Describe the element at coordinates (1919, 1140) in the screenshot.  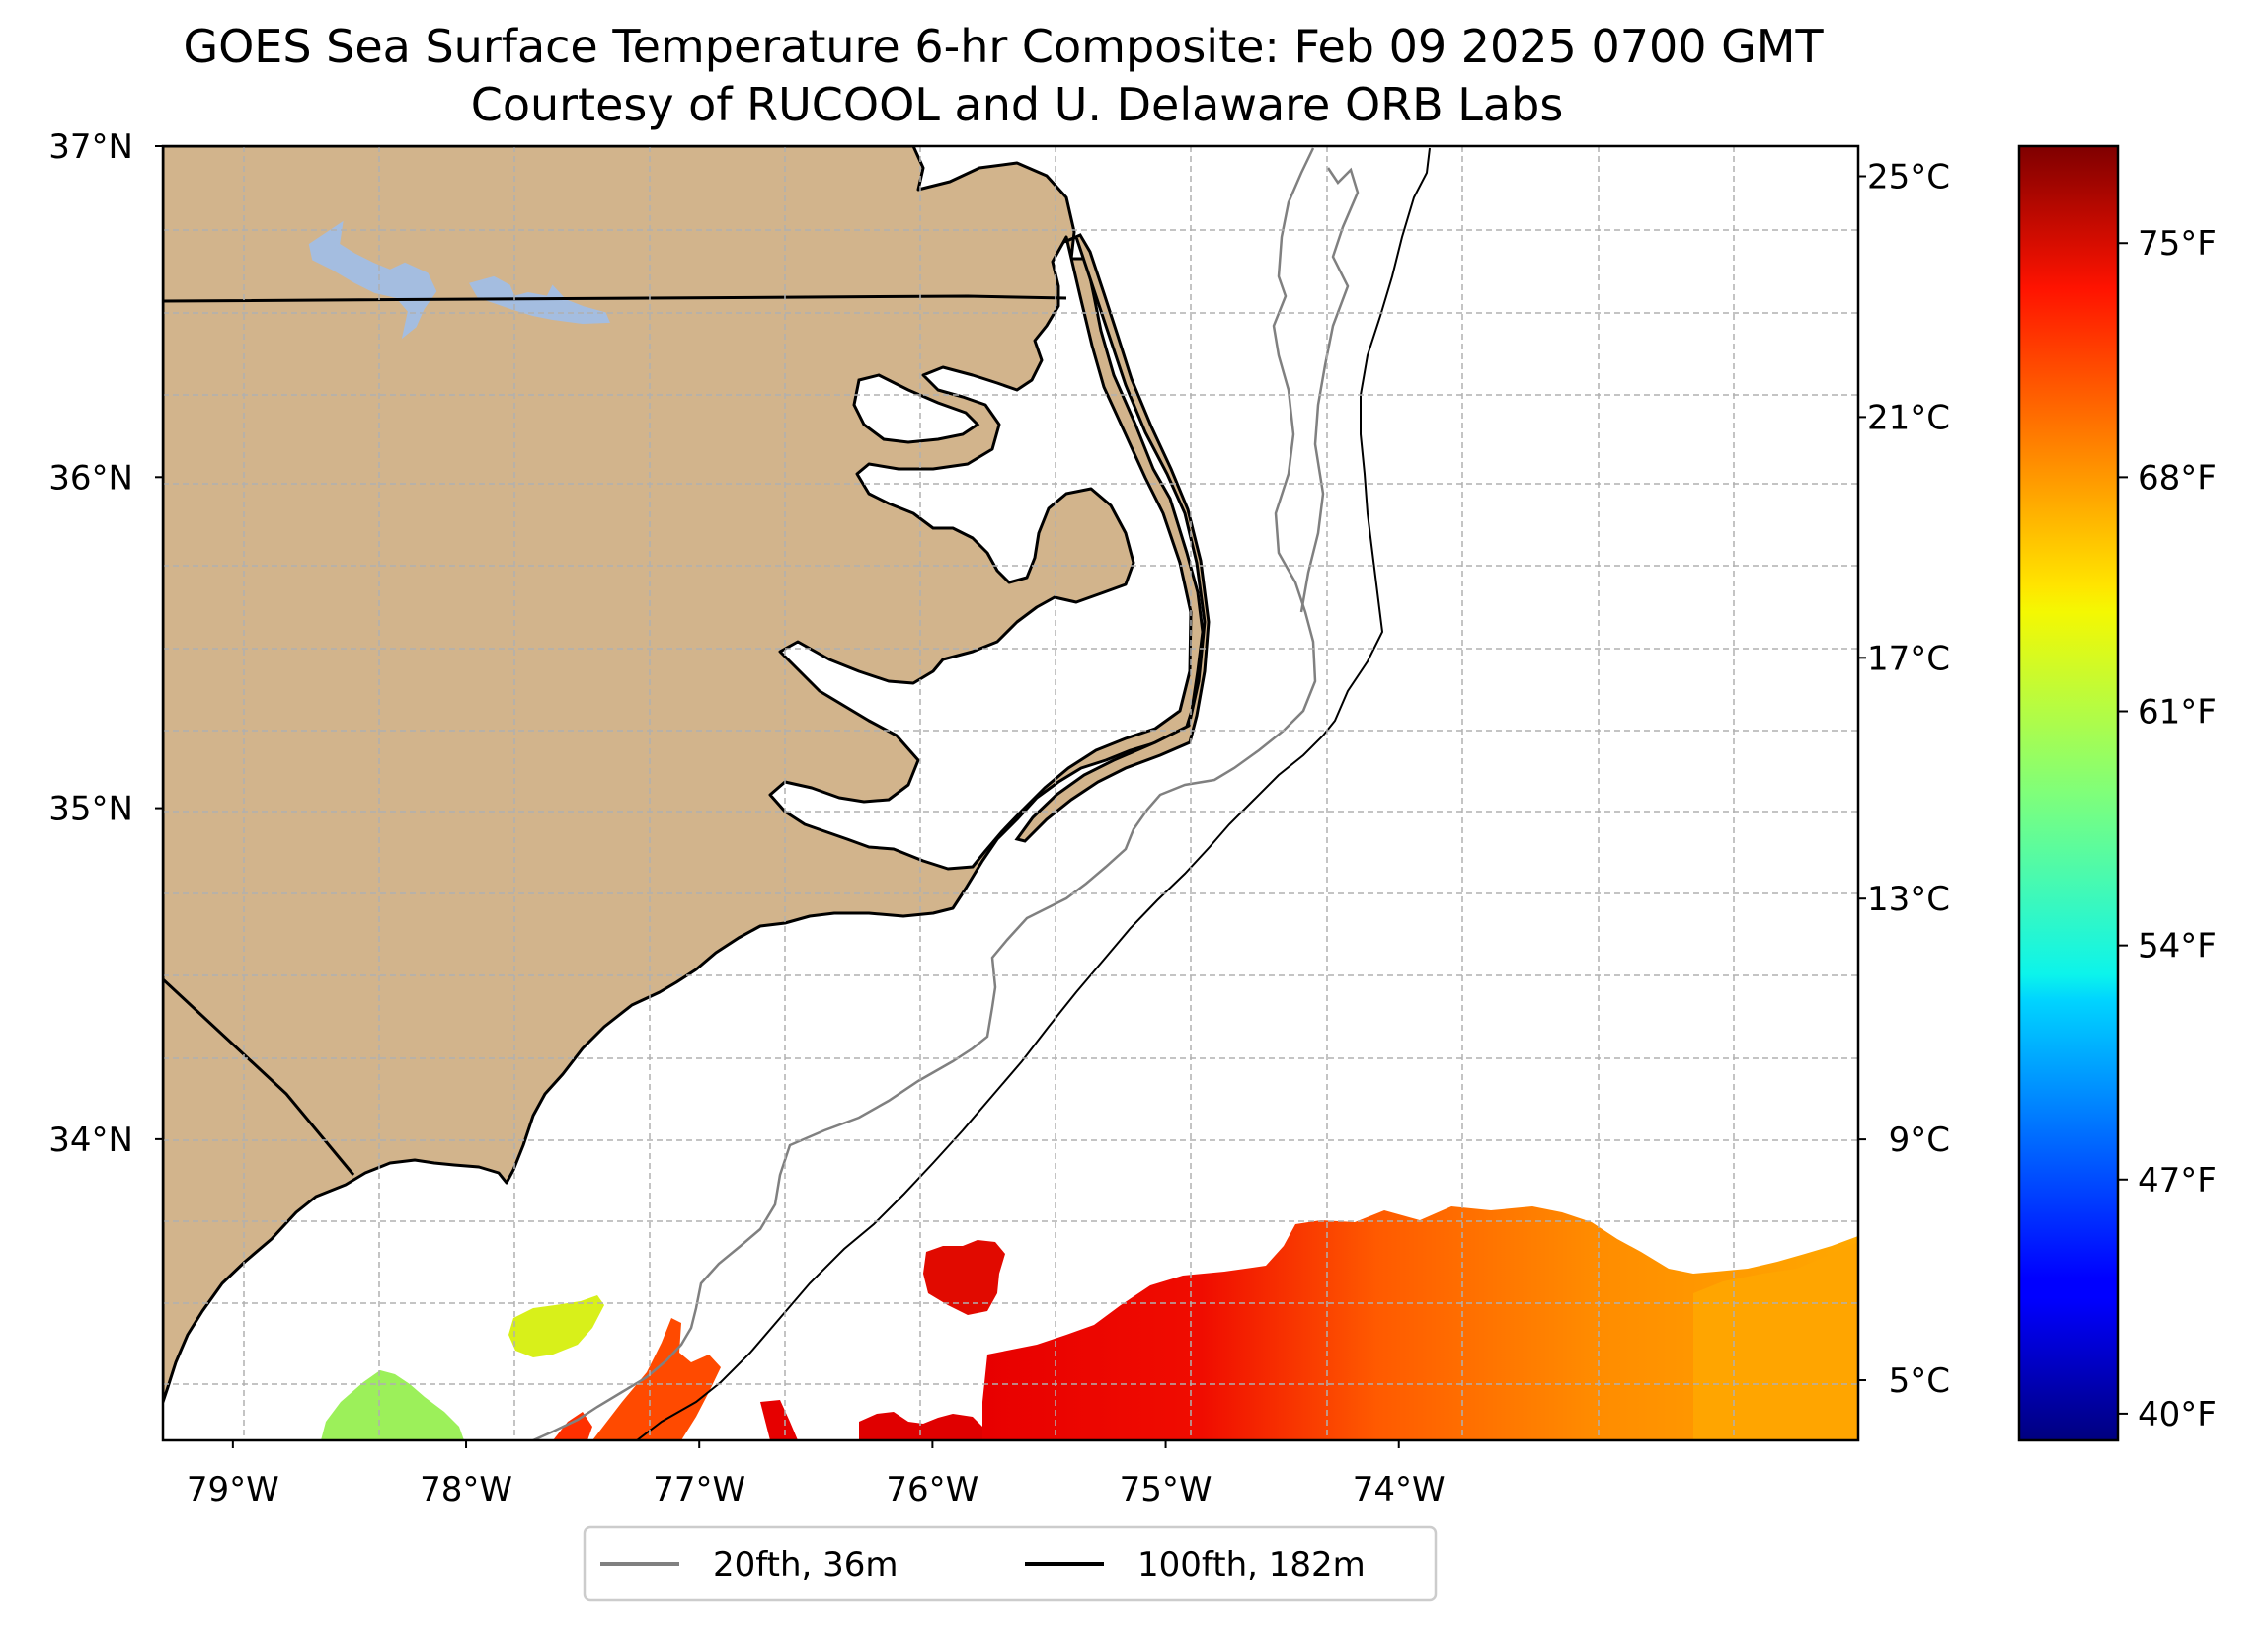
I see `celsius-tick-label: 9°C` at that location.